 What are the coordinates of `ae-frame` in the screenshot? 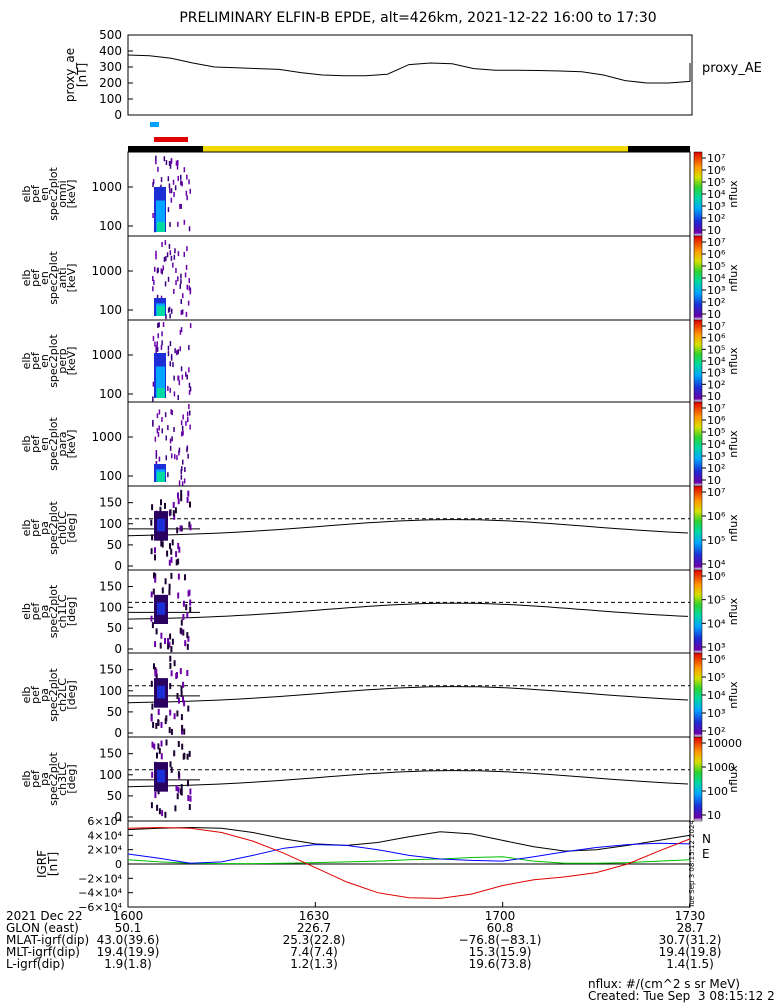 It's located at (410, 75).